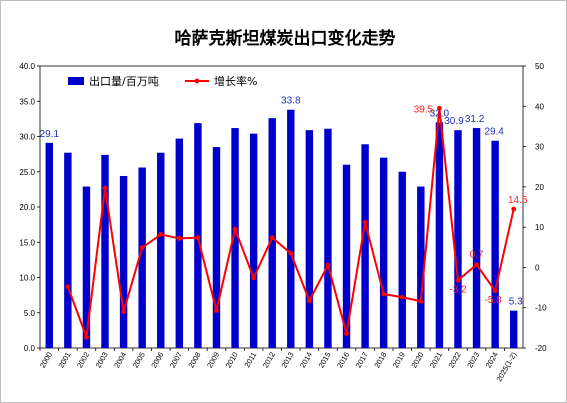  I want to click on bar-data-label: 31.2, so click(475, 119).